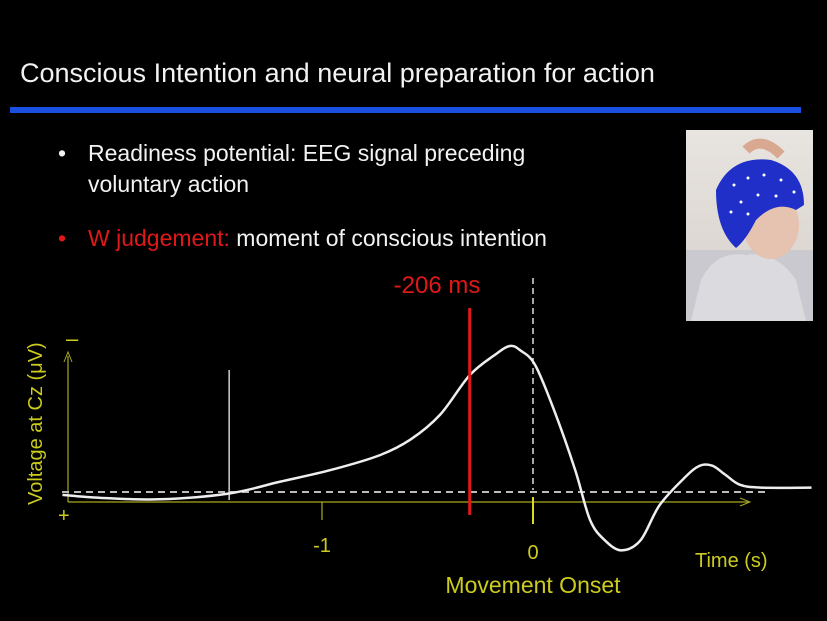 The height and width of the screenshot is (621, 827). Describe the element at coordinates (437, 285) in the screenshot. I see `w-judgement-time-label: -206 ms` at that location.